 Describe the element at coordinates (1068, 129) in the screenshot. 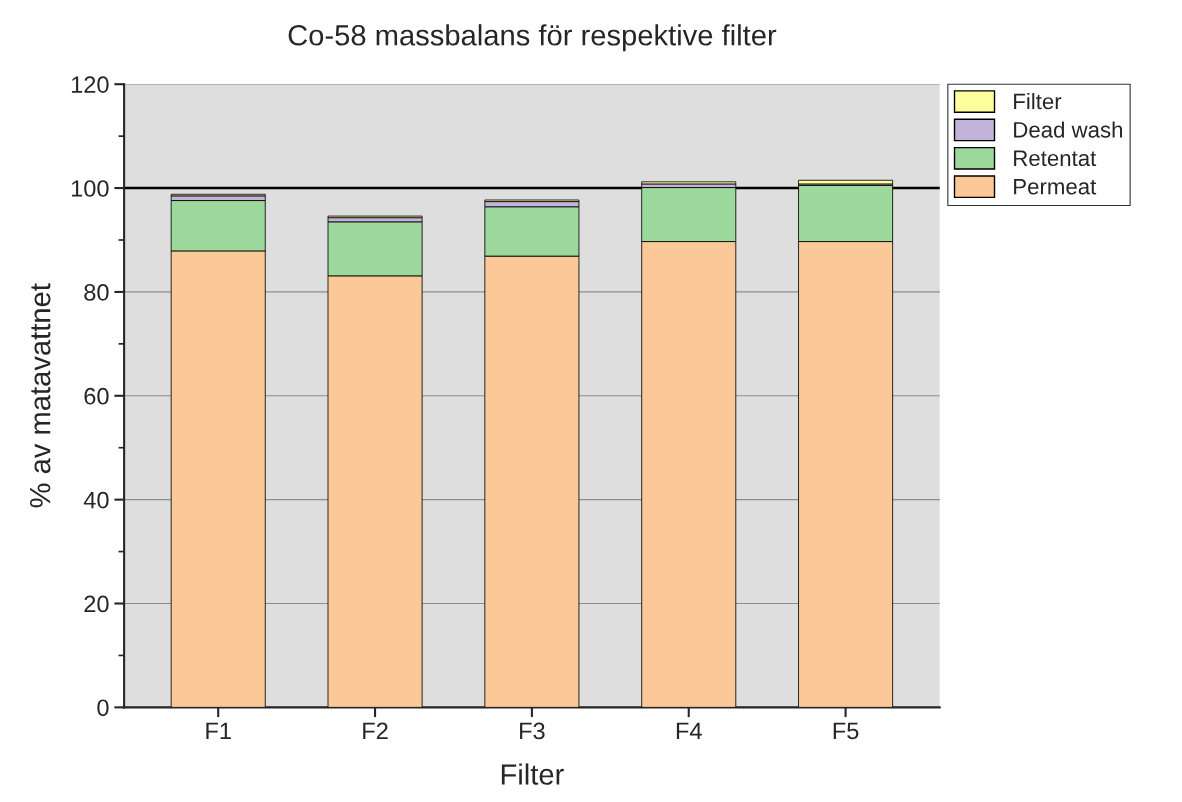

I see `legend-label: Dead wash` at that location.